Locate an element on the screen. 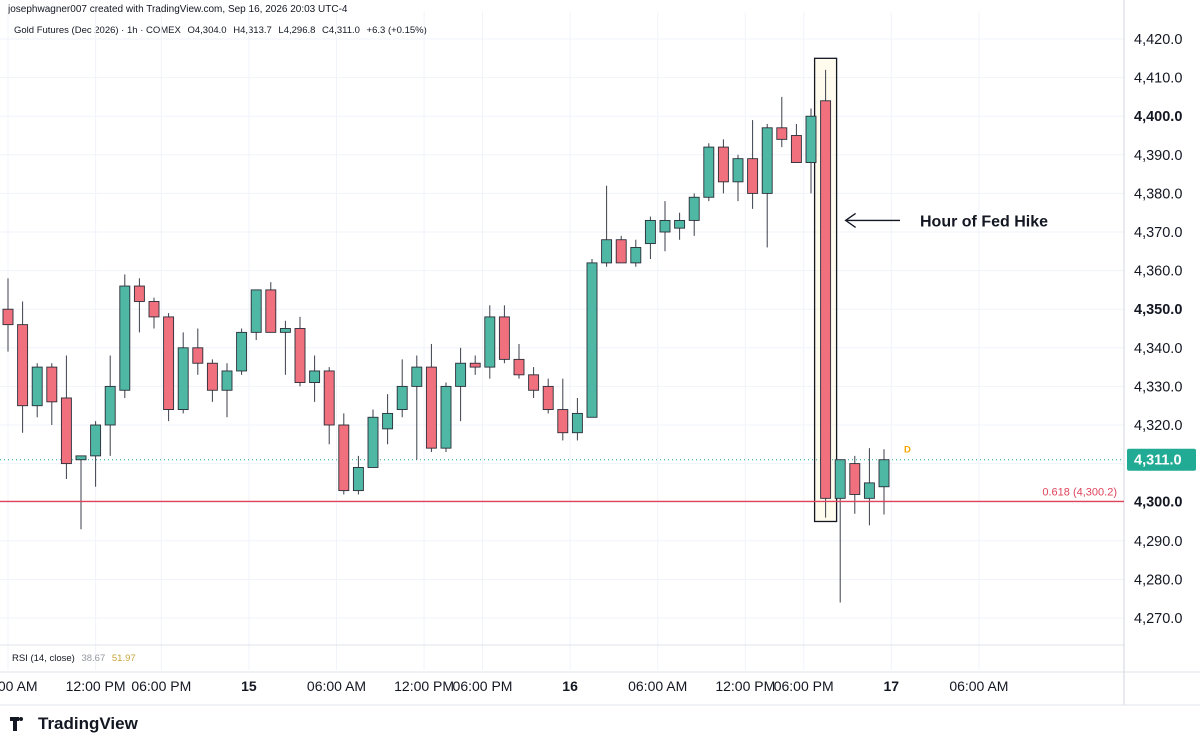 The height and width of the screenshot is (747, 1200). y-tick-label: 4,350.0 is located at coordinates (1158, 310).